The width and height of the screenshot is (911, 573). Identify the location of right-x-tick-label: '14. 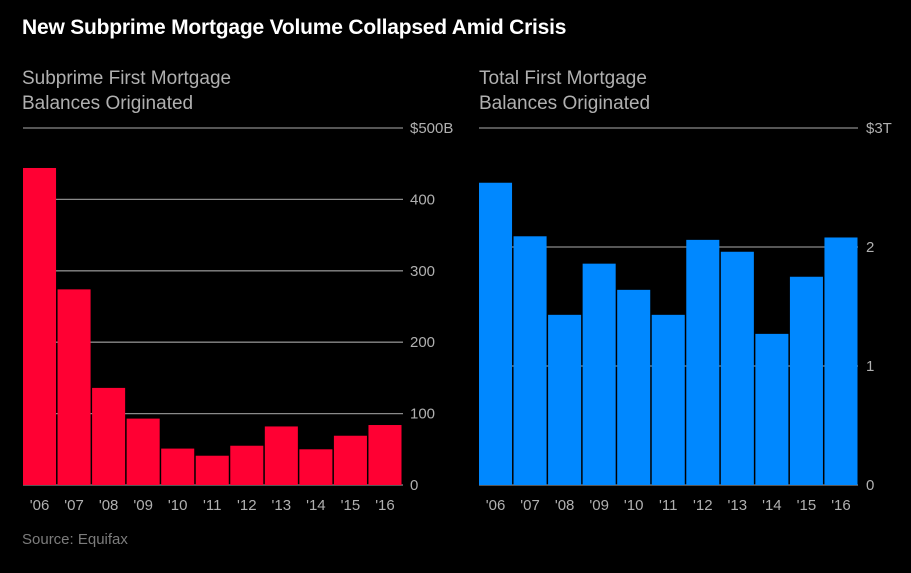
(772, 505).